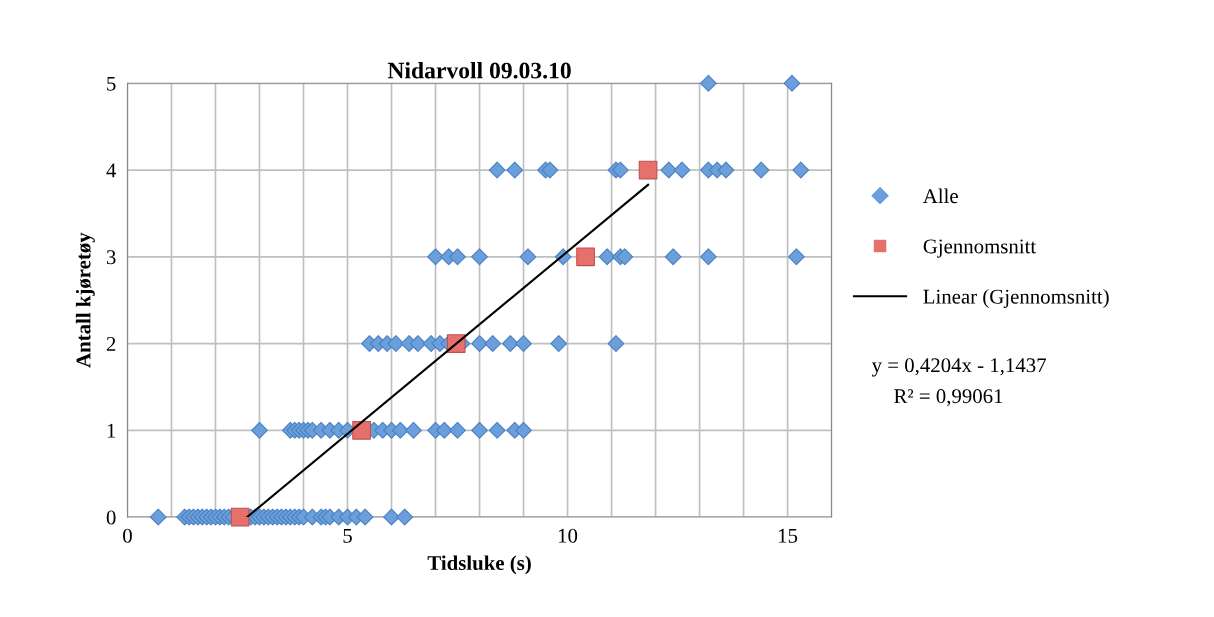 This screenshot has width=1214, height=617. What do you see at coordinates (111, 170) in the screenshot?
I see `y-tick-label: 4` at bounding box center [111, 170].